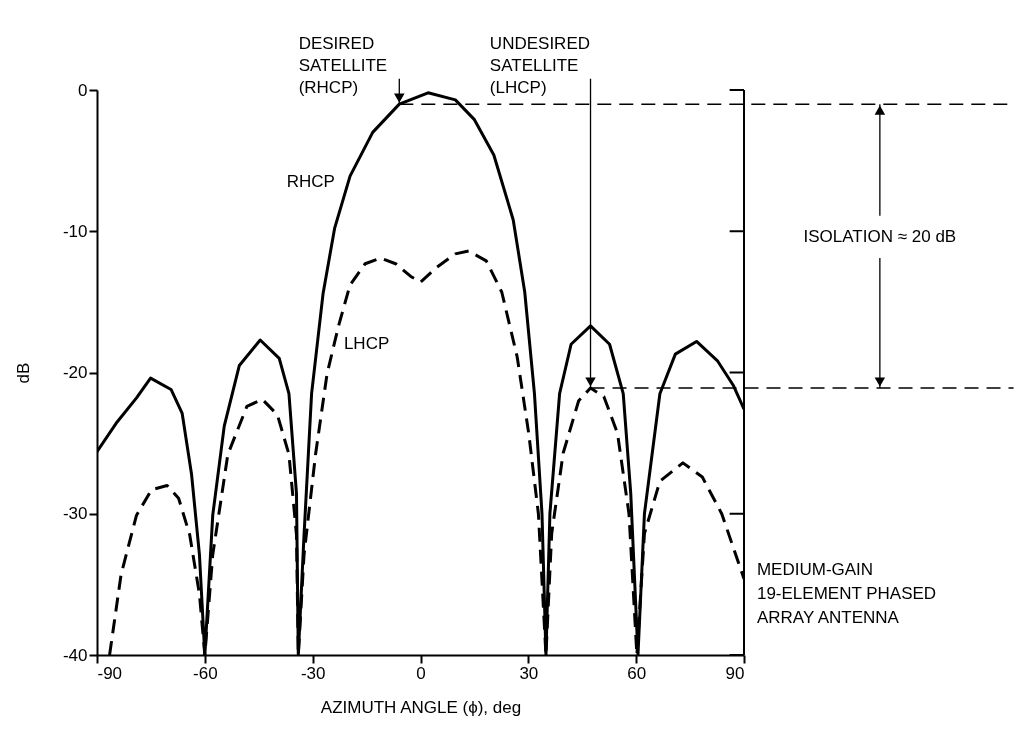 This screenshot has height=730, width=1022. What do you see at coordinates (110, 673) in the screenshot?
I see `x-tick-label: -90` at bounding box center [110, 673].